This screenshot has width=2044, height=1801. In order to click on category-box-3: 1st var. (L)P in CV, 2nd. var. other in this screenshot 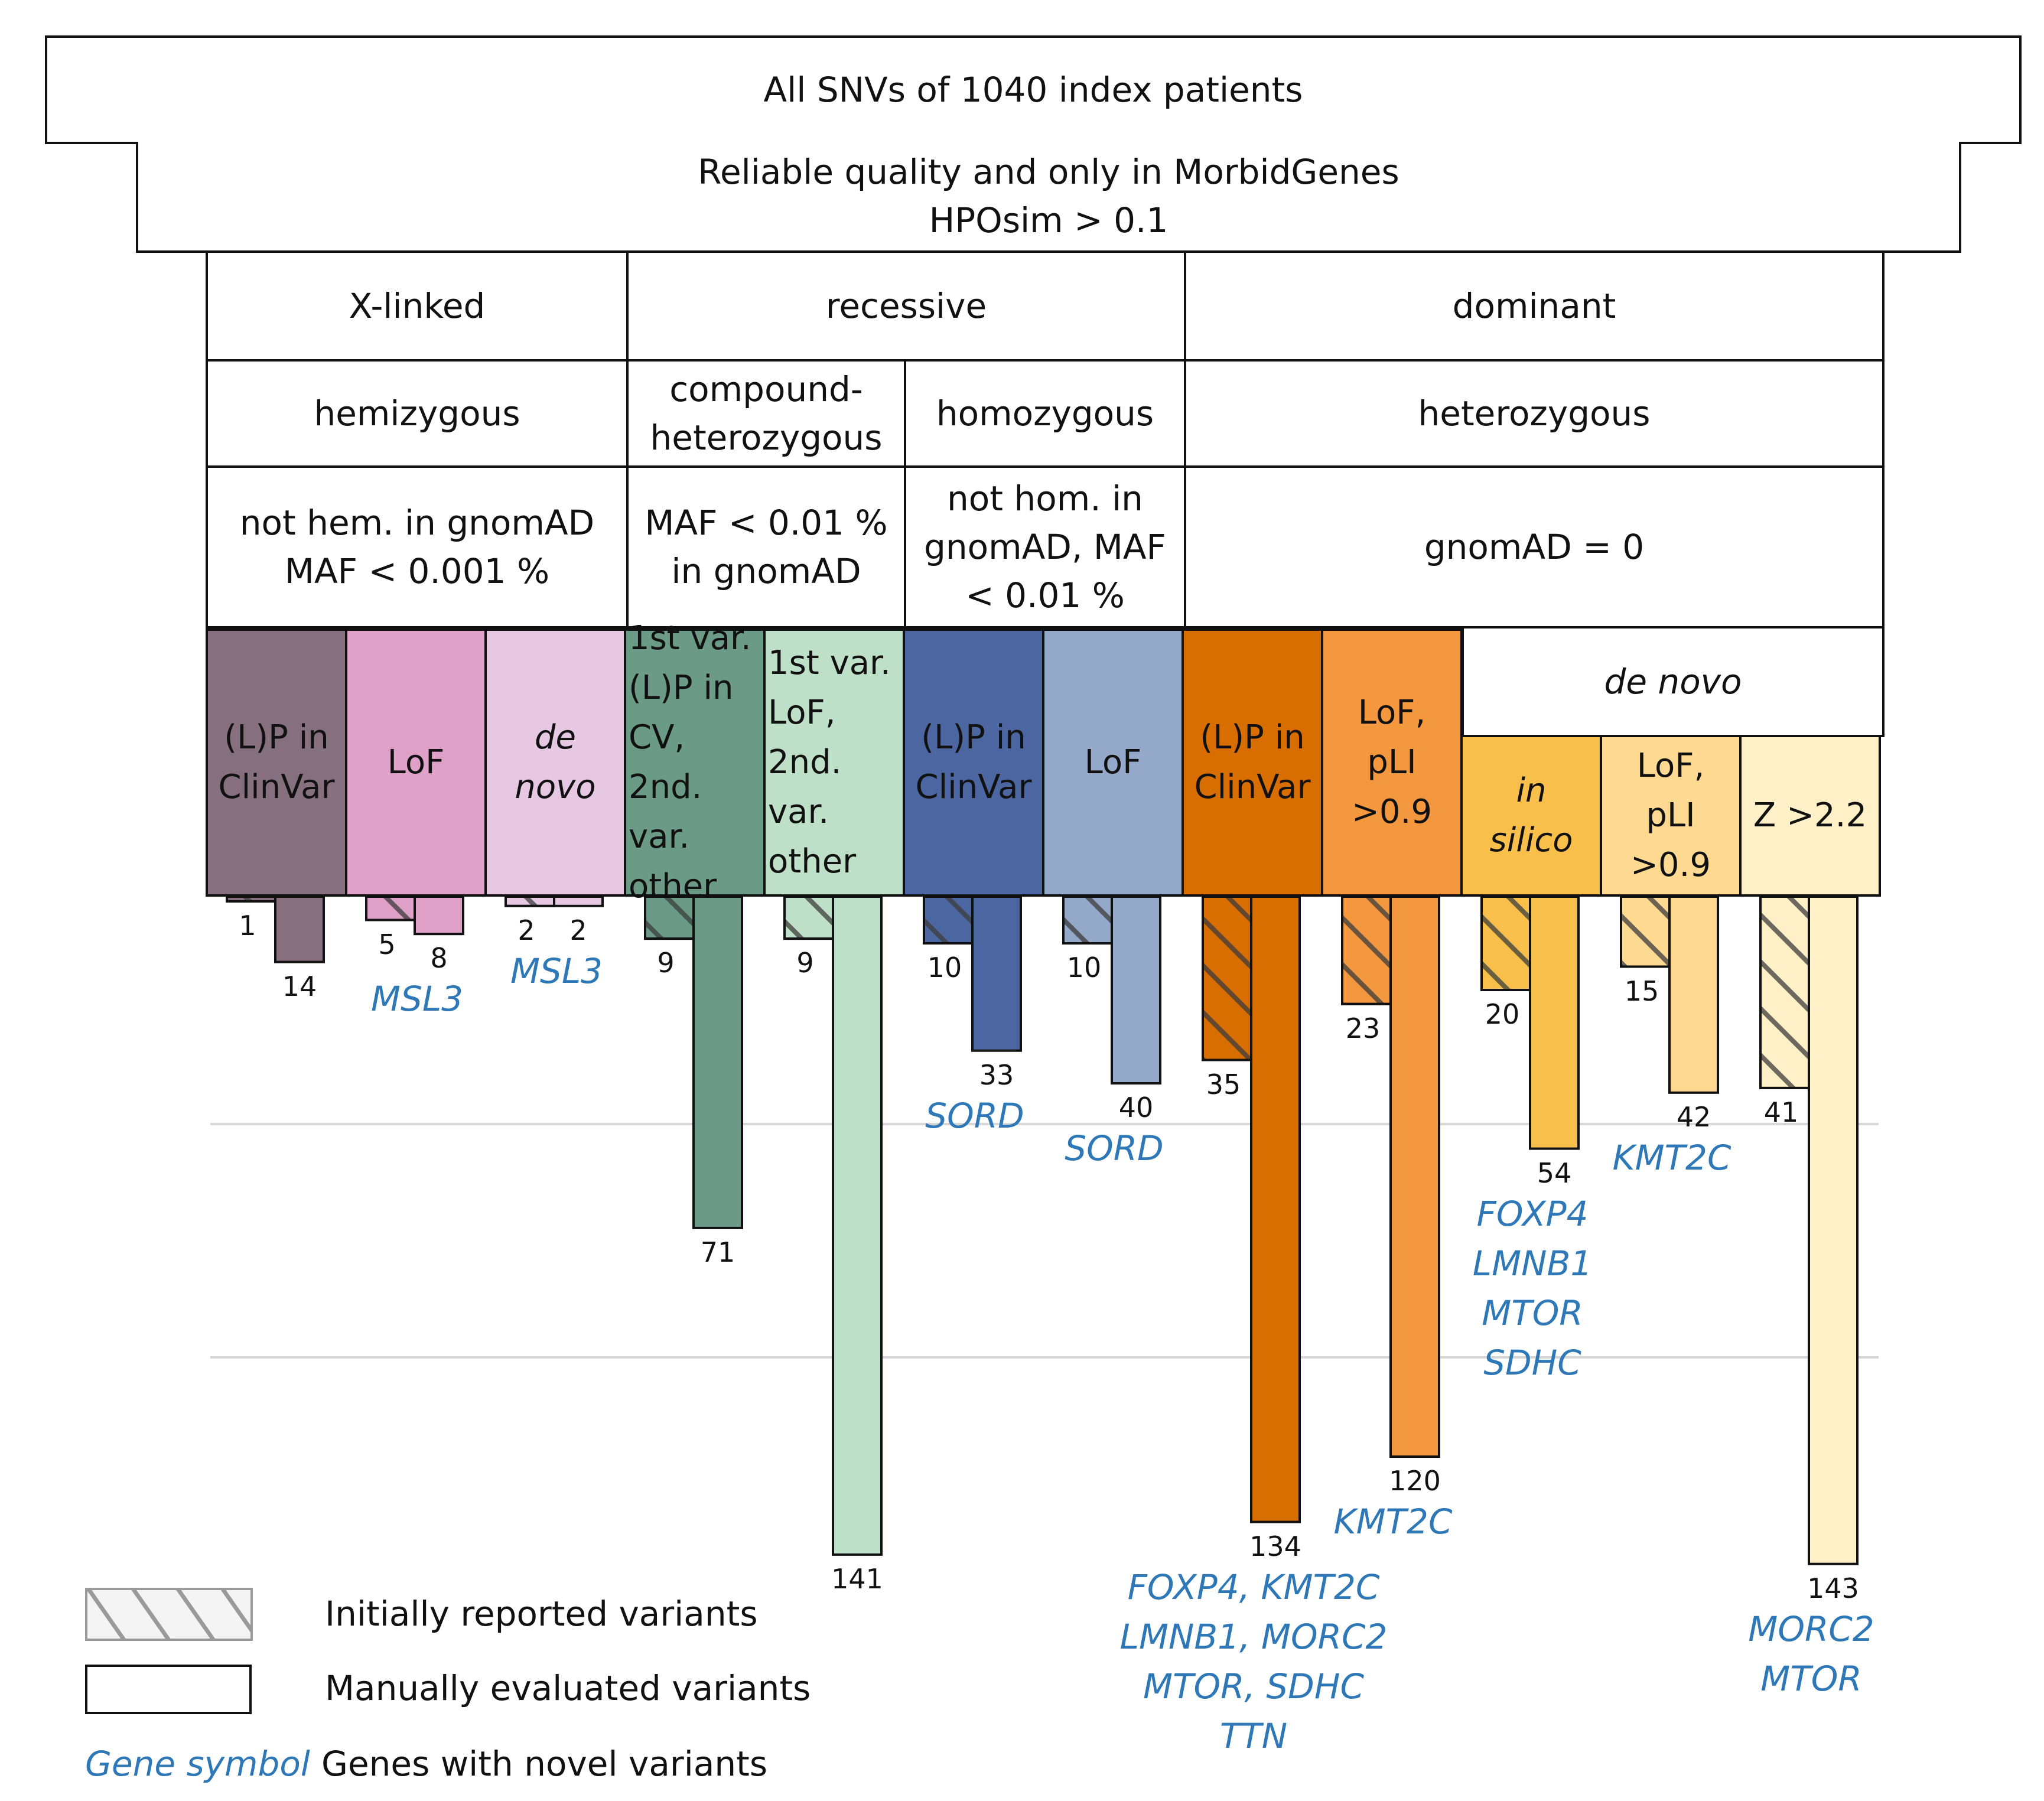, I will do `click(695, 762)`.